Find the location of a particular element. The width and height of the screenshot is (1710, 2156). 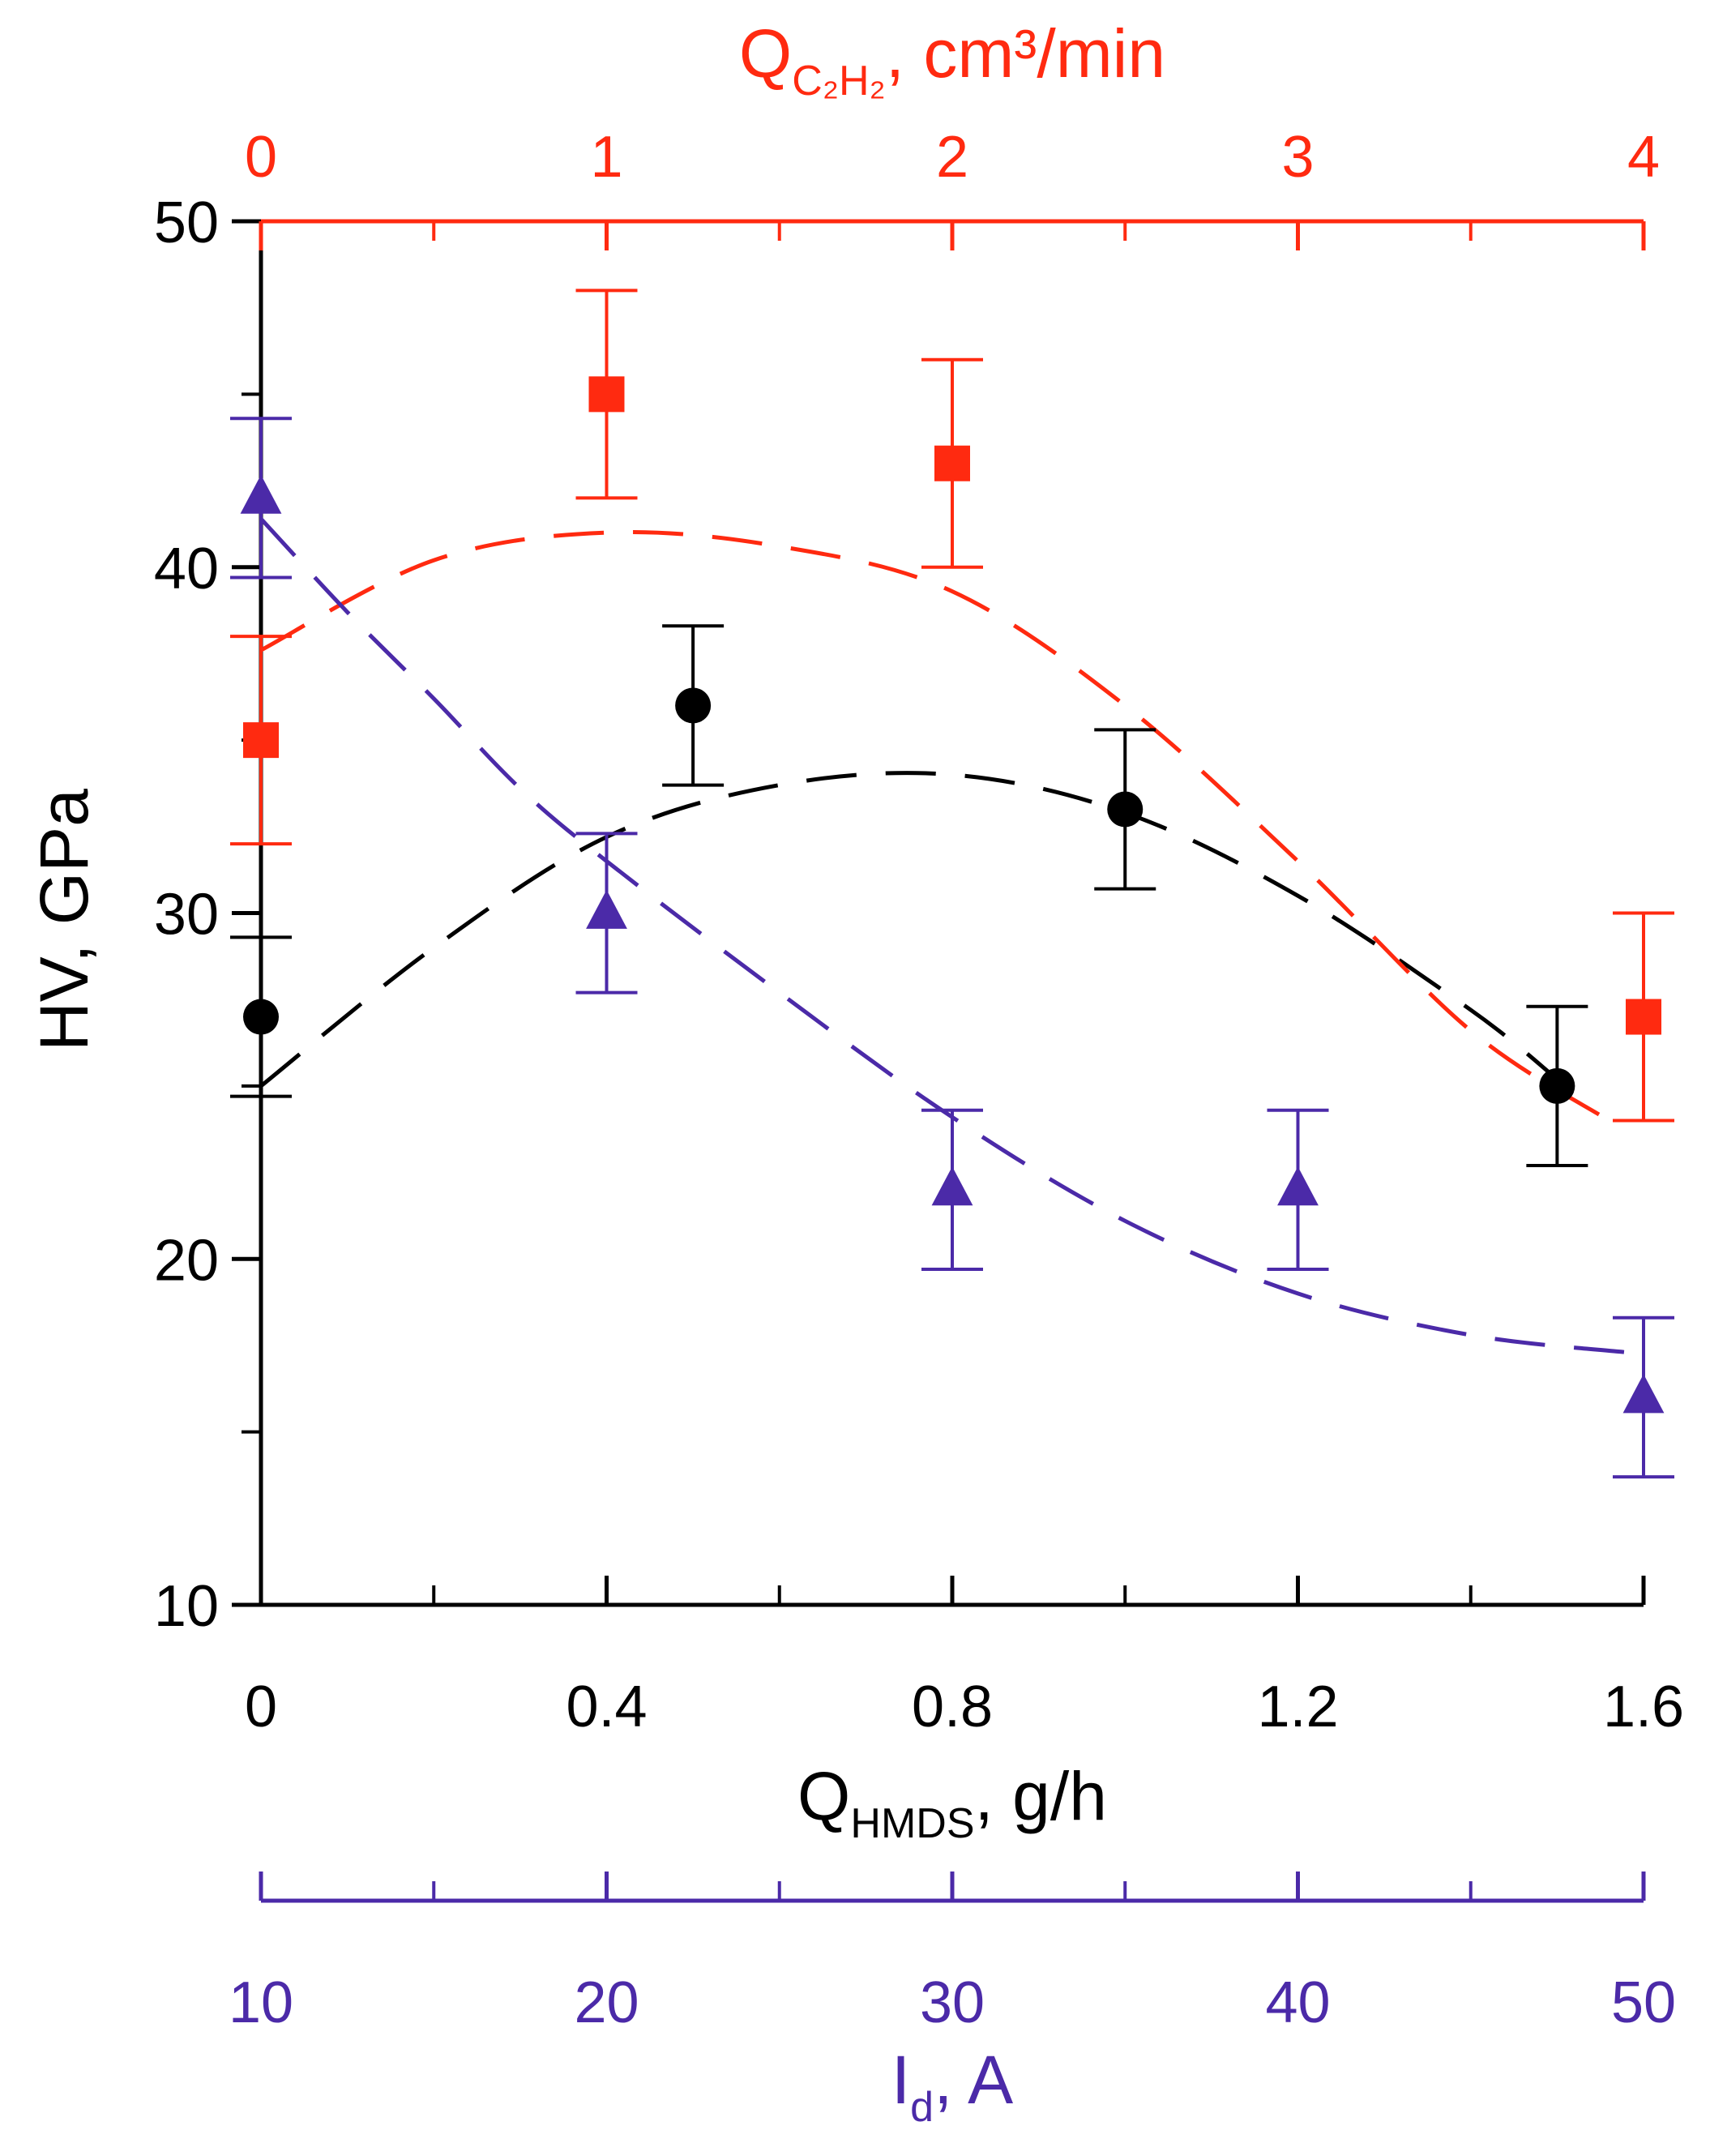

top-axis-title-sub: C₂H₂ is located at coordinates (838, 81).